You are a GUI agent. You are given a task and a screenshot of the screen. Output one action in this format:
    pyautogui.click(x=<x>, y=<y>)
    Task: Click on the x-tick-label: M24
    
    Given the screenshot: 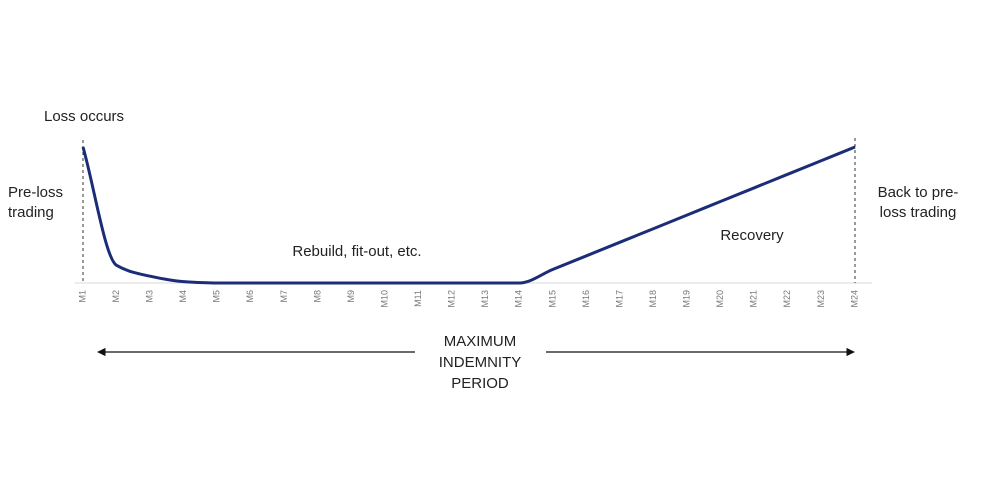 What is the action you would take?
    pyautogui.click(x=854, y=299)
    